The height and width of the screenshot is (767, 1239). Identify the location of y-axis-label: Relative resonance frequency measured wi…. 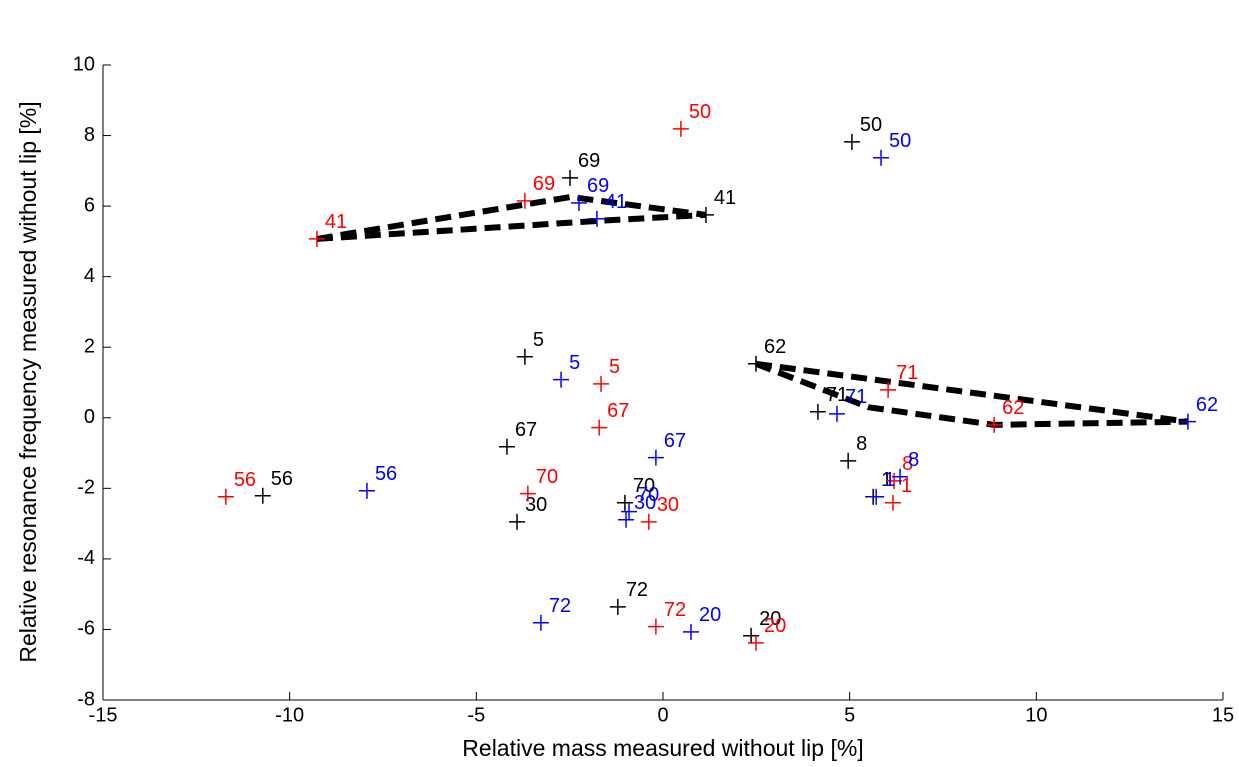
(28, 381).